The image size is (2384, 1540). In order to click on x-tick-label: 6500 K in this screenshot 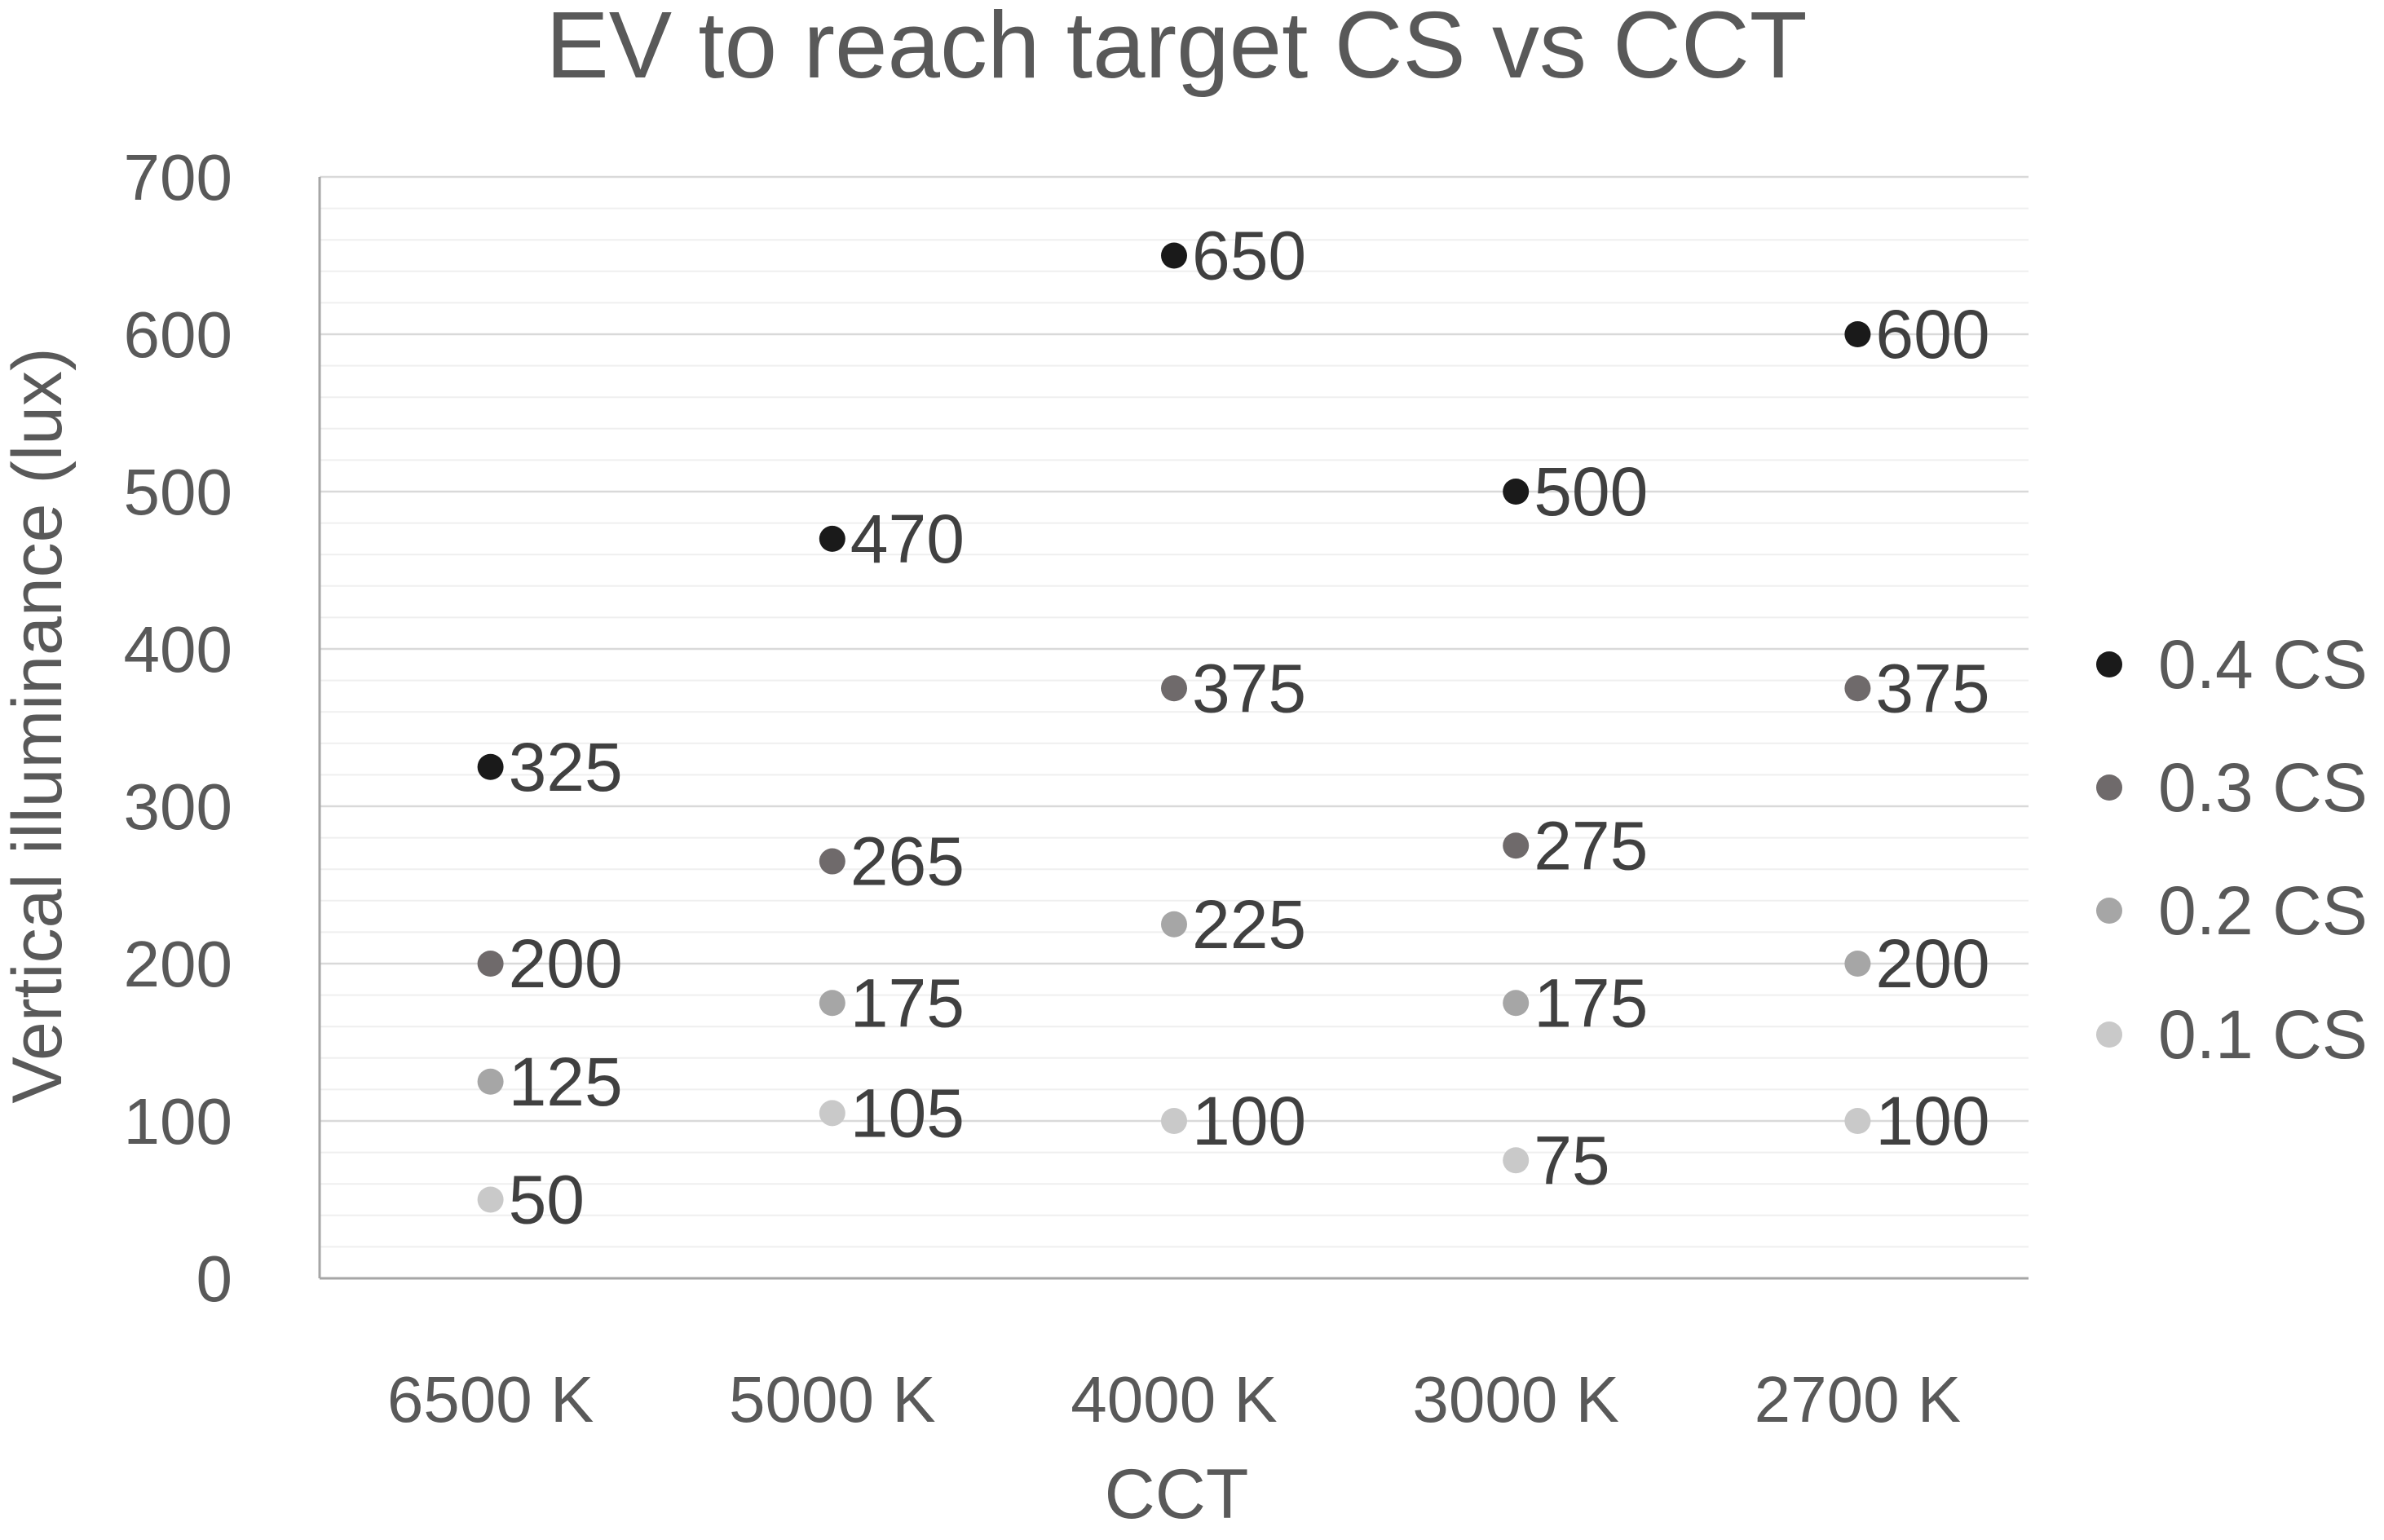, I will do `click(491, 1400)`.